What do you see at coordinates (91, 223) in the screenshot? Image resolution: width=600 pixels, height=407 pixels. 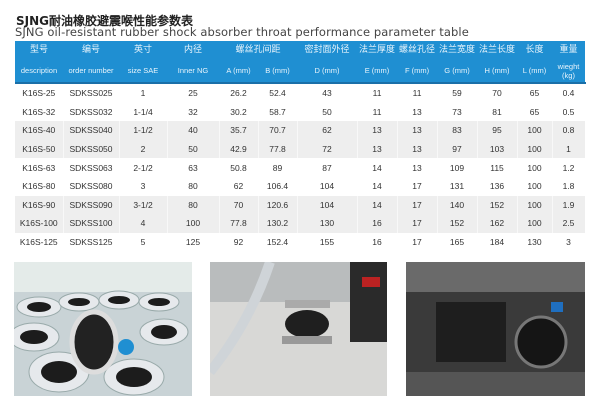 I see `table-cell: SDKSS100` at bounding box center [91, 223].